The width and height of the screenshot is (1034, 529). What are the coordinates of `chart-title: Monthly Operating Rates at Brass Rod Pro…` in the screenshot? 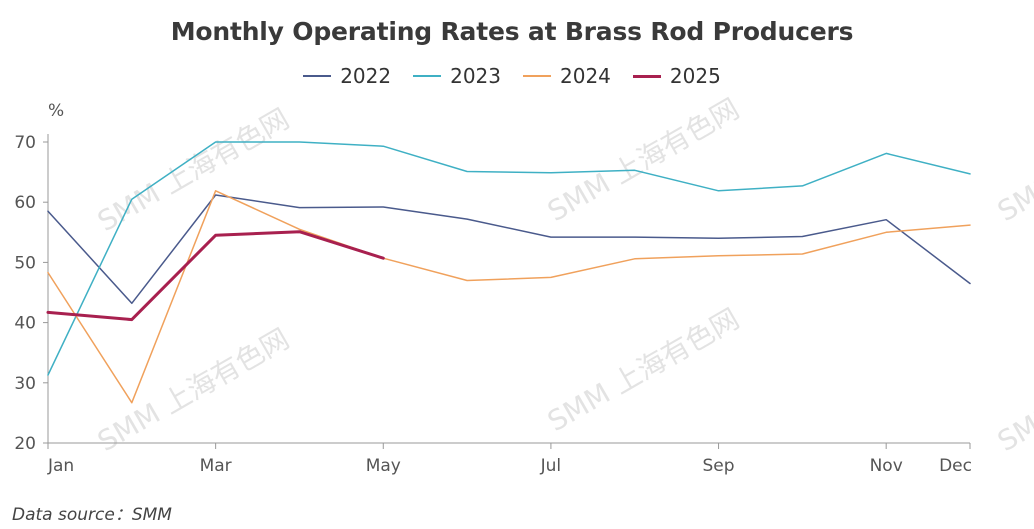 It's located at (512, 31).